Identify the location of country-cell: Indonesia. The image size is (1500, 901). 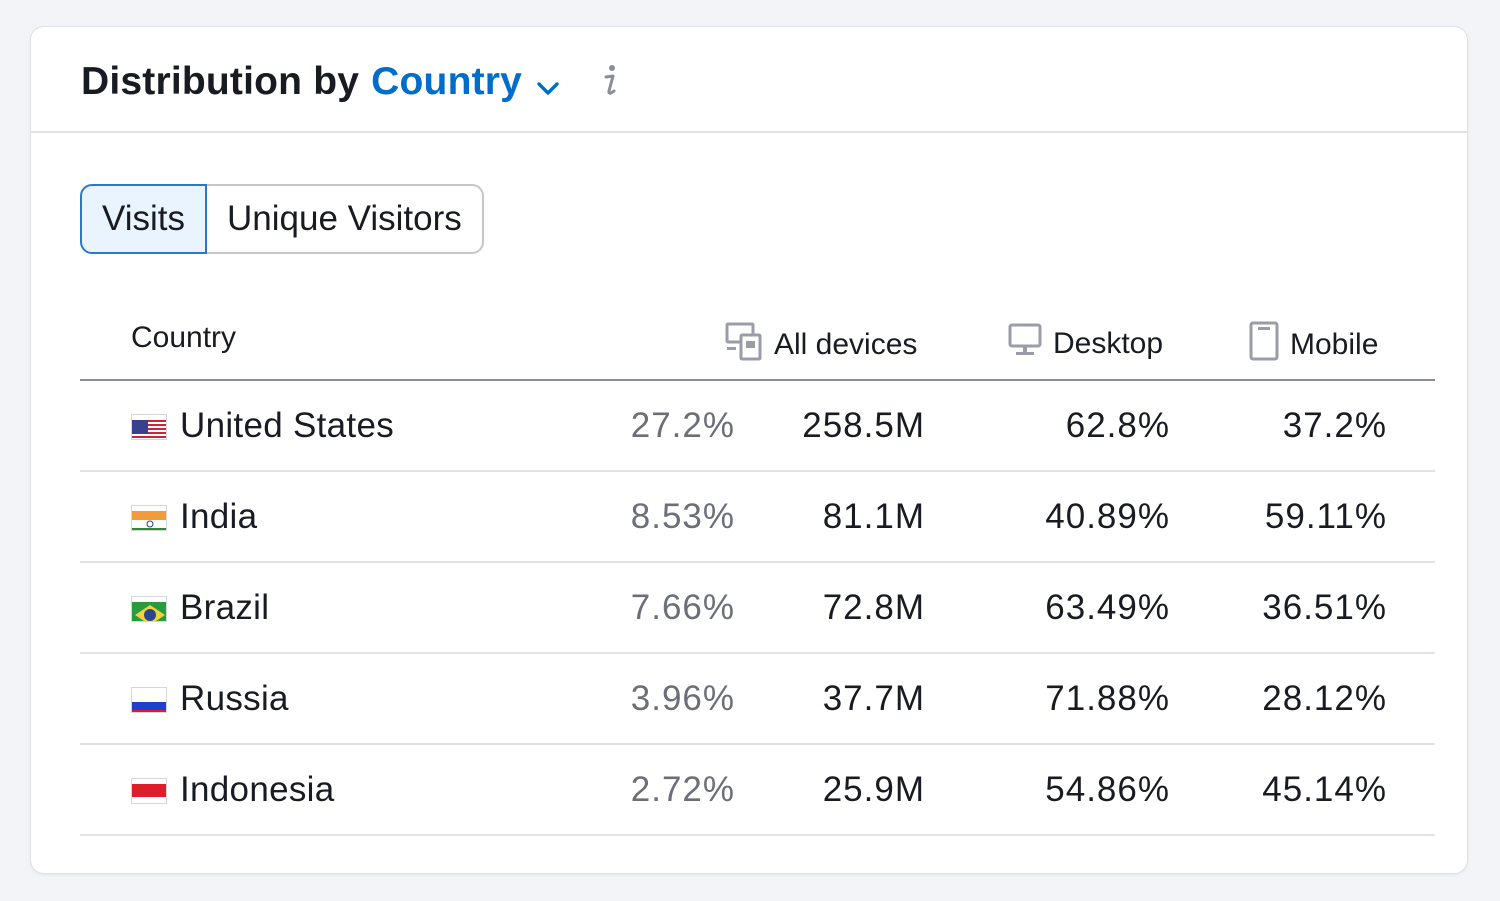
(233, 790).